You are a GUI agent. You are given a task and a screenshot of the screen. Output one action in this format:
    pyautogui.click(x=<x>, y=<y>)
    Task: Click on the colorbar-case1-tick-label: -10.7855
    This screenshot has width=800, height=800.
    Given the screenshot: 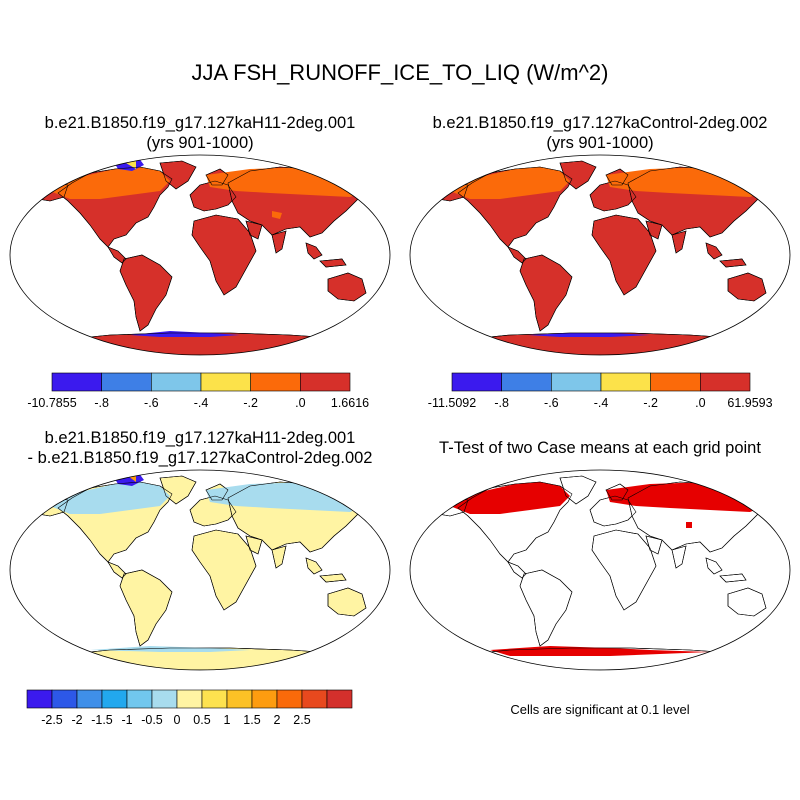 What is the action you would take?
    pyautogui.click(x=51, y=403)
    